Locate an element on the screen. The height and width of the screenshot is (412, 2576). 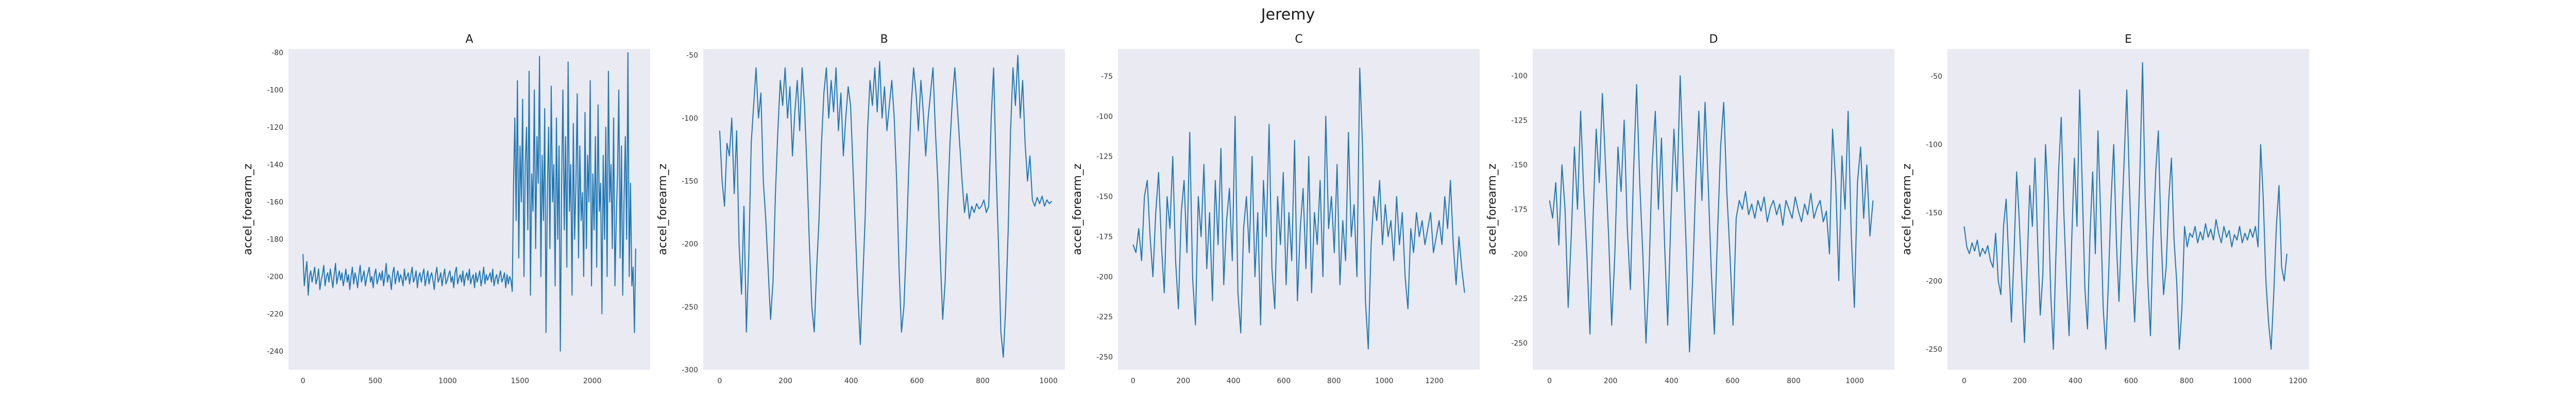
x-tick-label: 2000 is located at coordinates (592, 381).